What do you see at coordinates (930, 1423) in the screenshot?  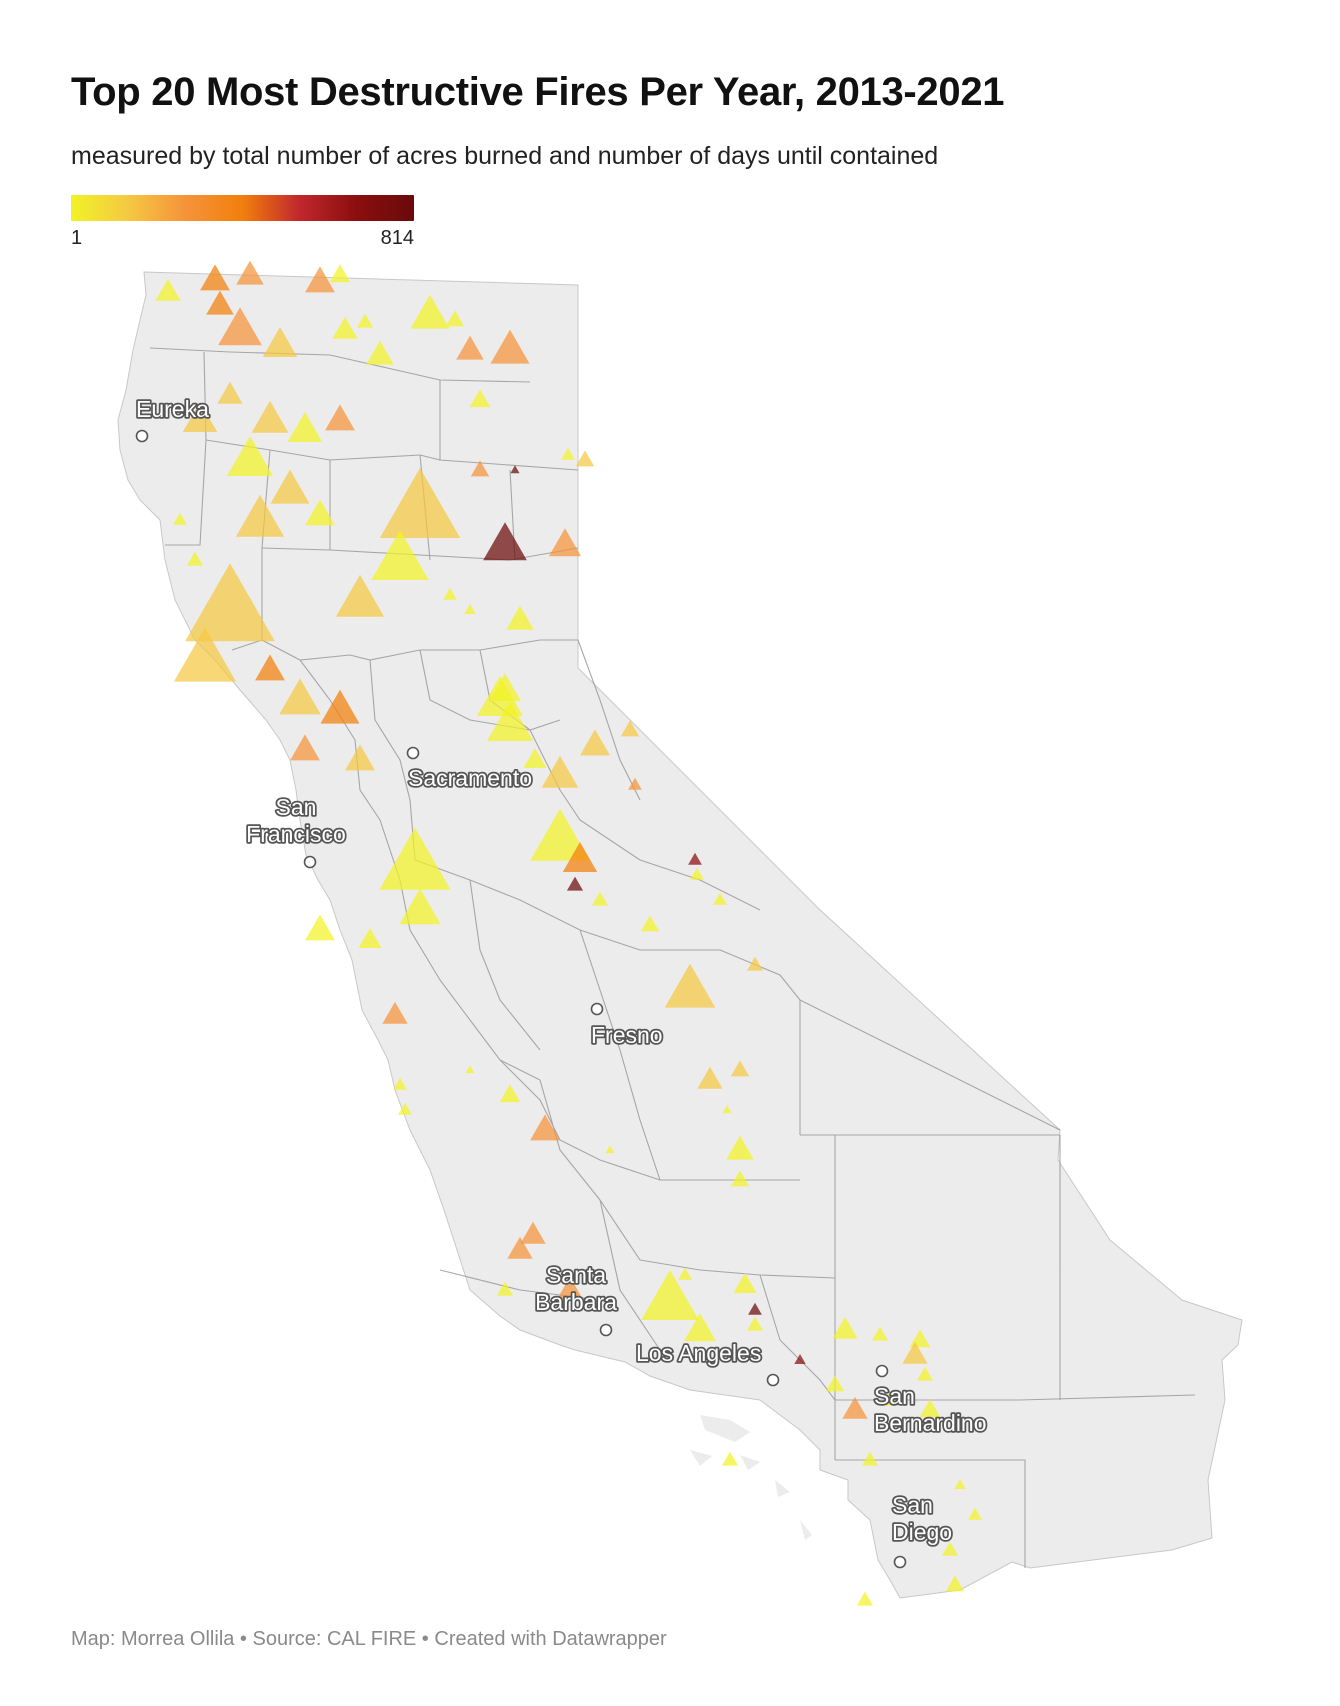 I see `city-label-line: Bernardino` at bounding box center [930, 1423].